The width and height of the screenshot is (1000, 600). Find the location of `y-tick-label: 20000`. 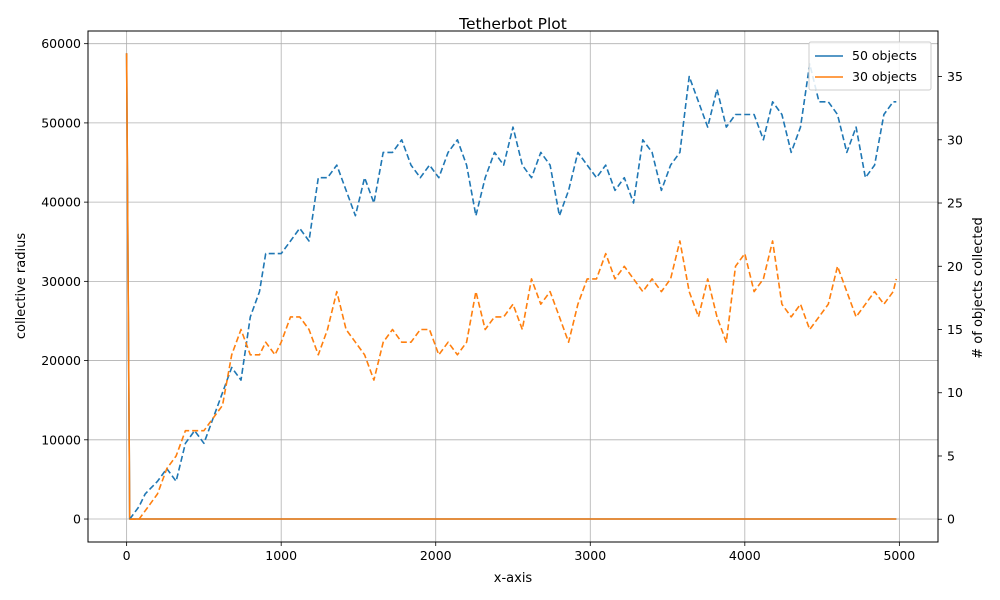

y-tick-label: 20000 is located at coordinates (61, 360).